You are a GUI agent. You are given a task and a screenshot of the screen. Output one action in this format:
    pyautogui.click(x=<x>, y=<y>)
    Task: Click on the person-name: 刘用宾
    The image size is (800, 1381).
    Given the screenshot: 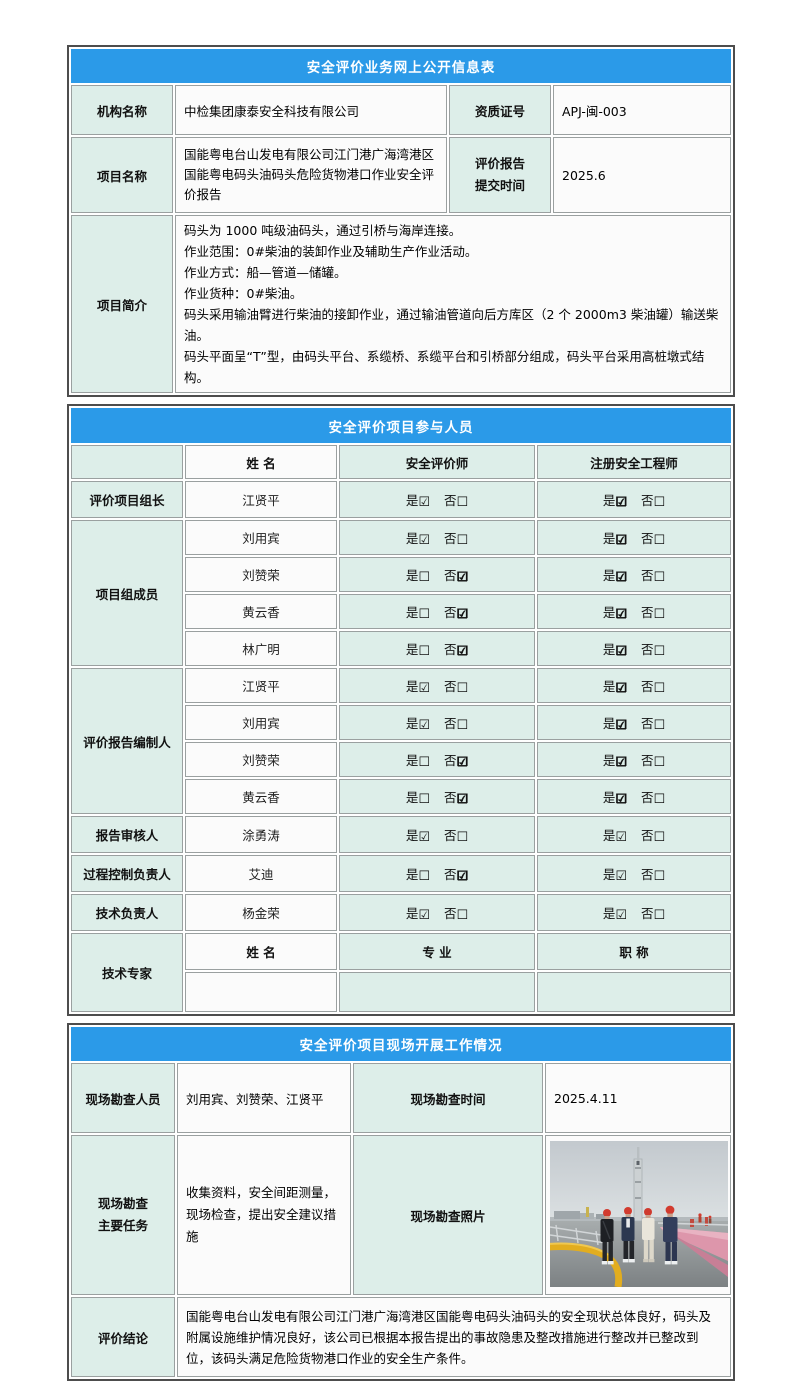 What is the action you would take?
    pyautogui.click(x=261, y=722)
    